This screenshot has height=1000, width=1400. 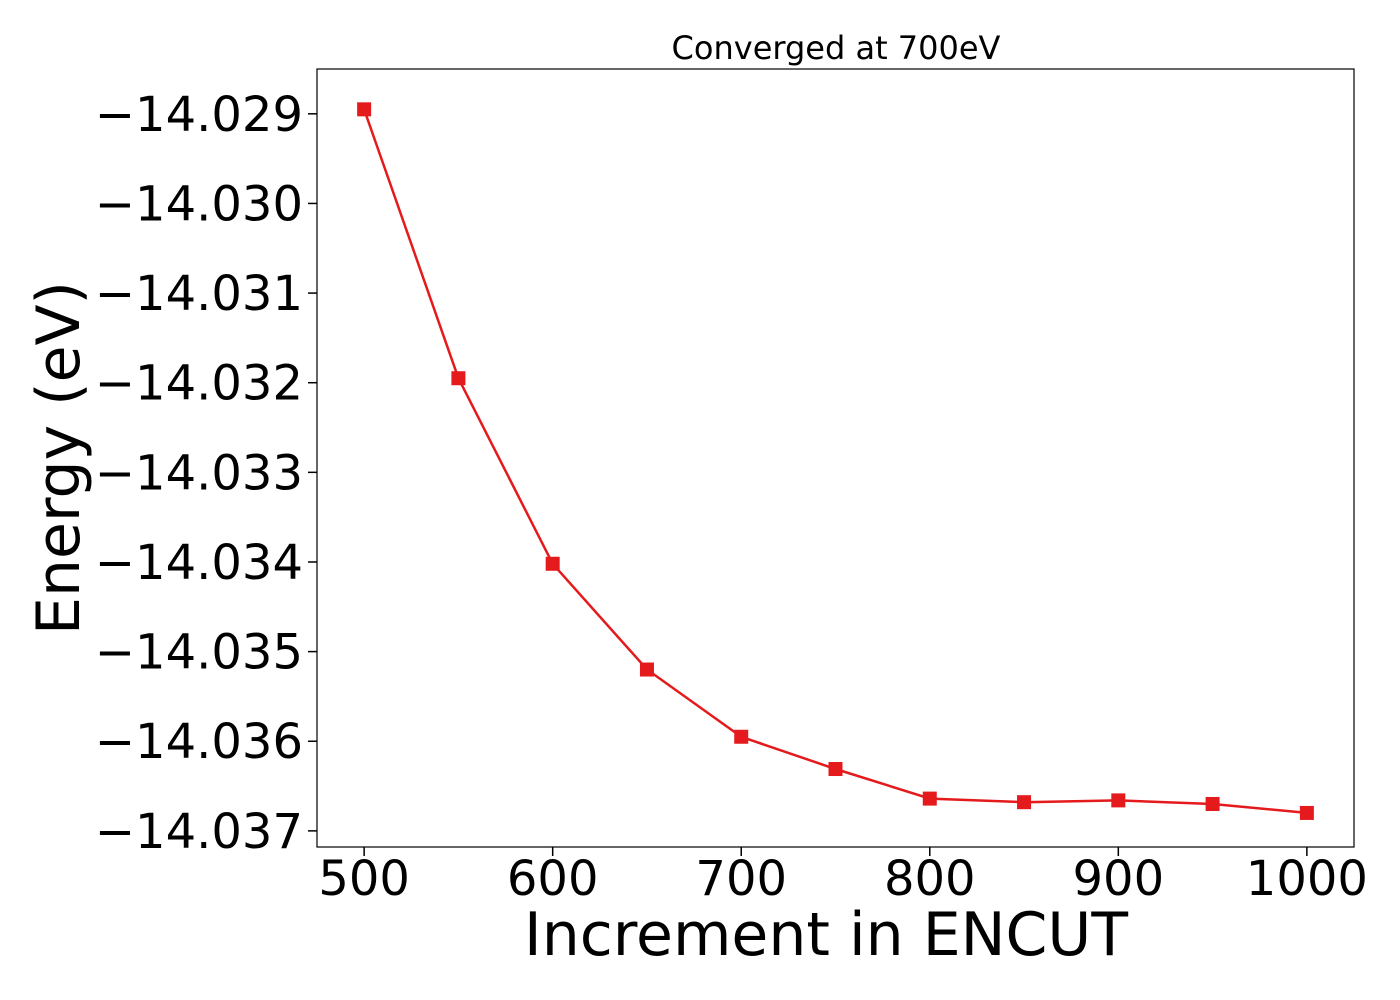 I want to click on x-tick-label: 800, so click(x=930, y=879).